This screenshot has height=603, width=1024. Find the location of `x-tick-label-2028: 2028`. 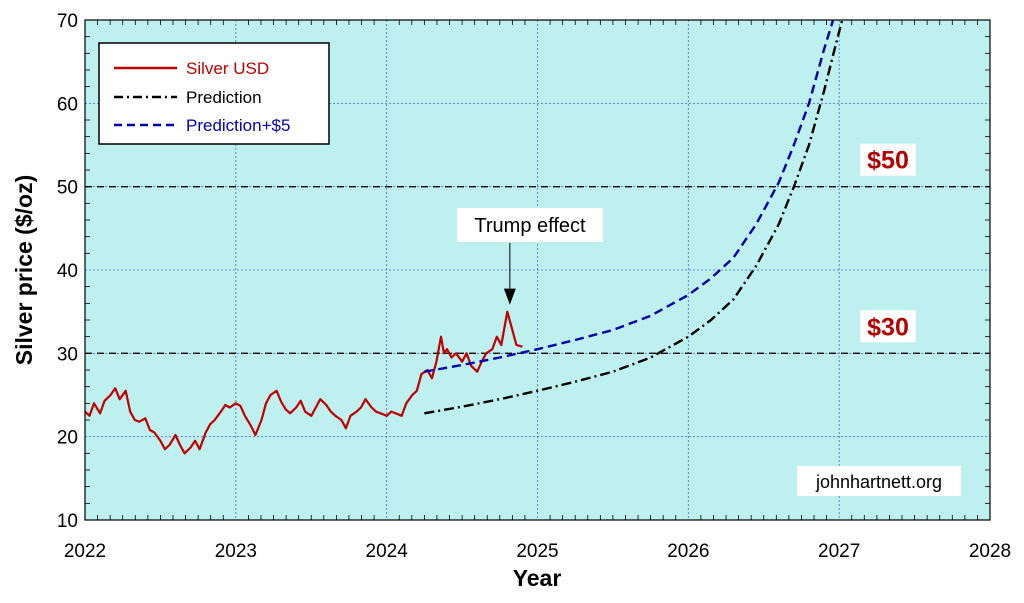

x-tick-label-2028: 2028 is located at coordinates (990, 551).